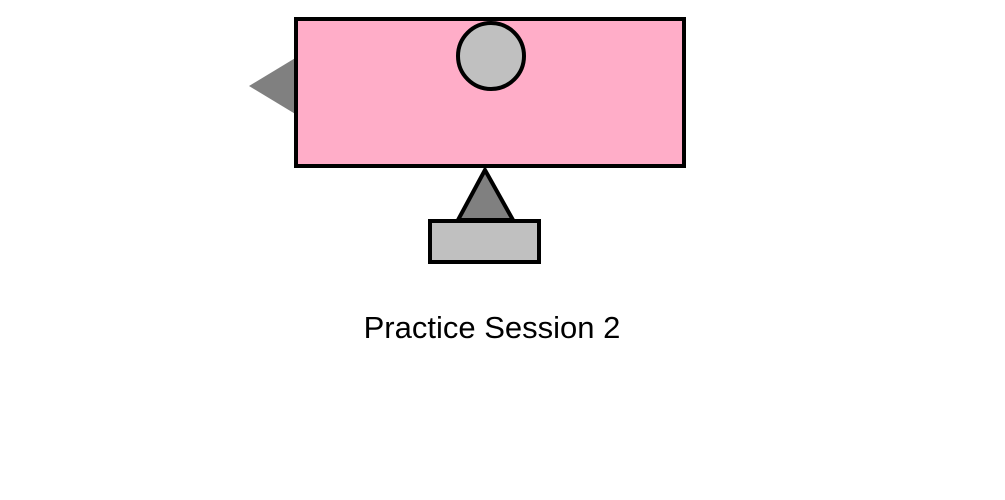 This screenshot has height=500, width=1005. What do you see at coordinates (273, 86) in the screenshot?
I see `left-pointer-triangle-icon` at bounding box center [273, 86].